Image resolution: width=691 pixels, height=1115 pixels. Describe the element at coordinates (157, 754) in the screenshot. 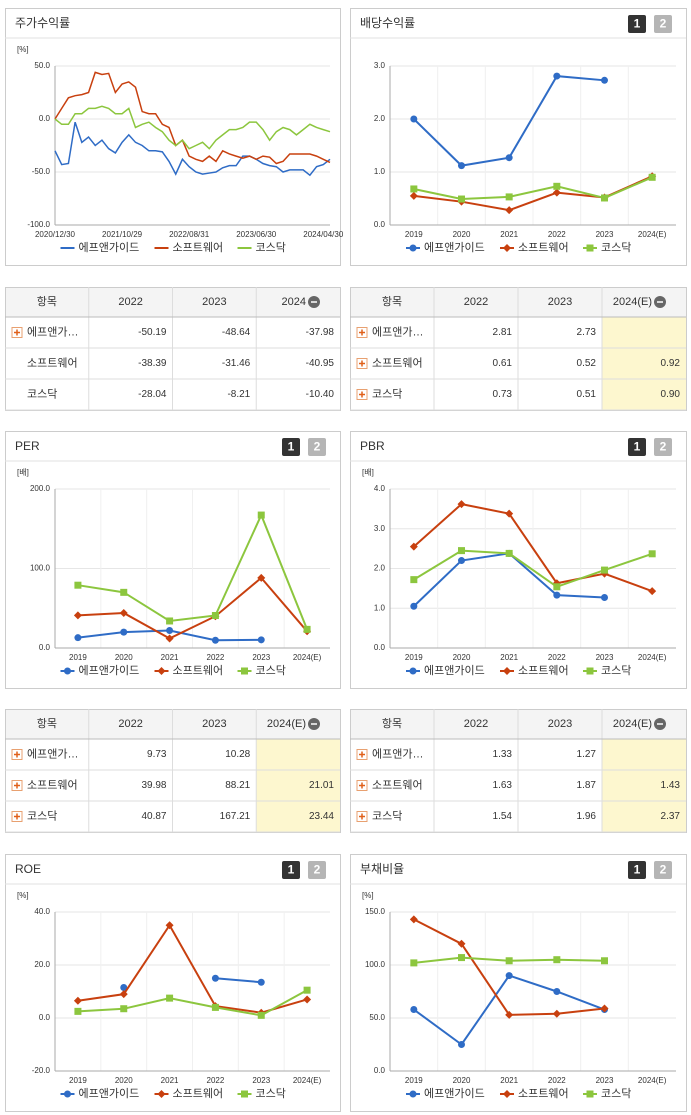

I see `cell: 9.73` at that location.